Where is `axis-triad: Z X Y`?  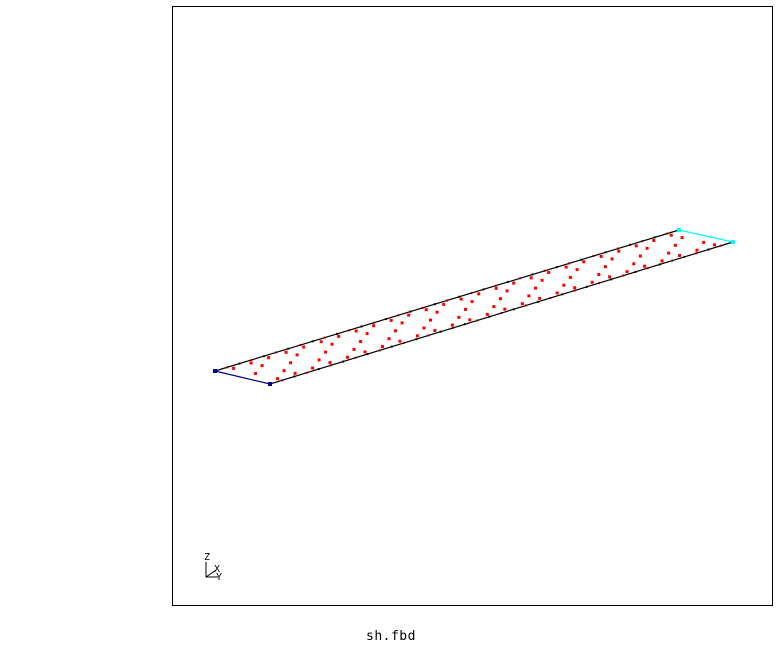 axis-triad: Z X Y is located at coordinates (213, 567).